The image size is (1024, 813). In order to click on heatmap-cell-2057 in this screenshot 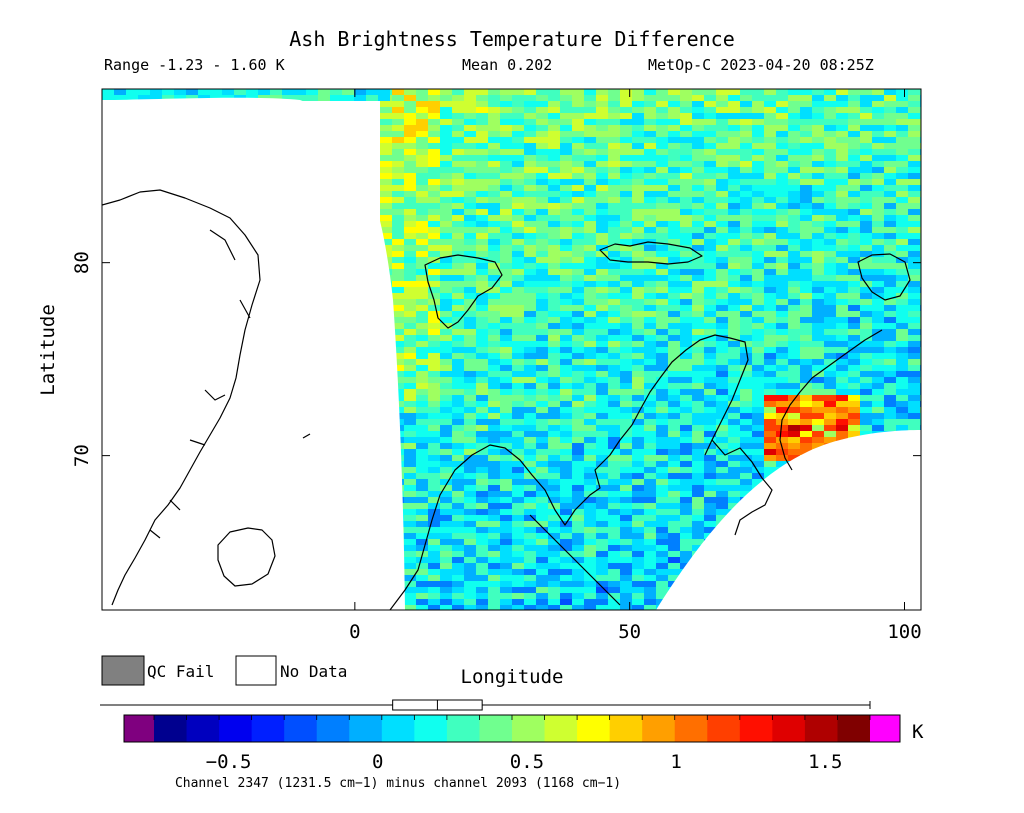, I will do `click(782, 356)`.